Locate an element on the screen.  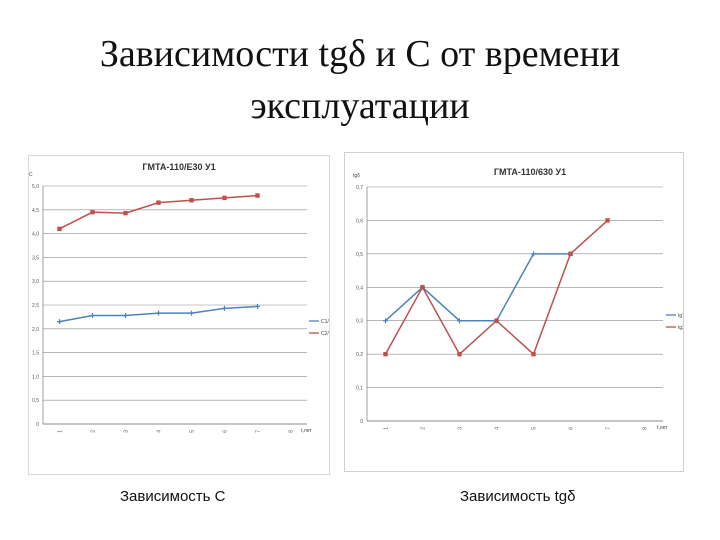
y-tick-label: 0,3 is located at coordinates (359, 322).